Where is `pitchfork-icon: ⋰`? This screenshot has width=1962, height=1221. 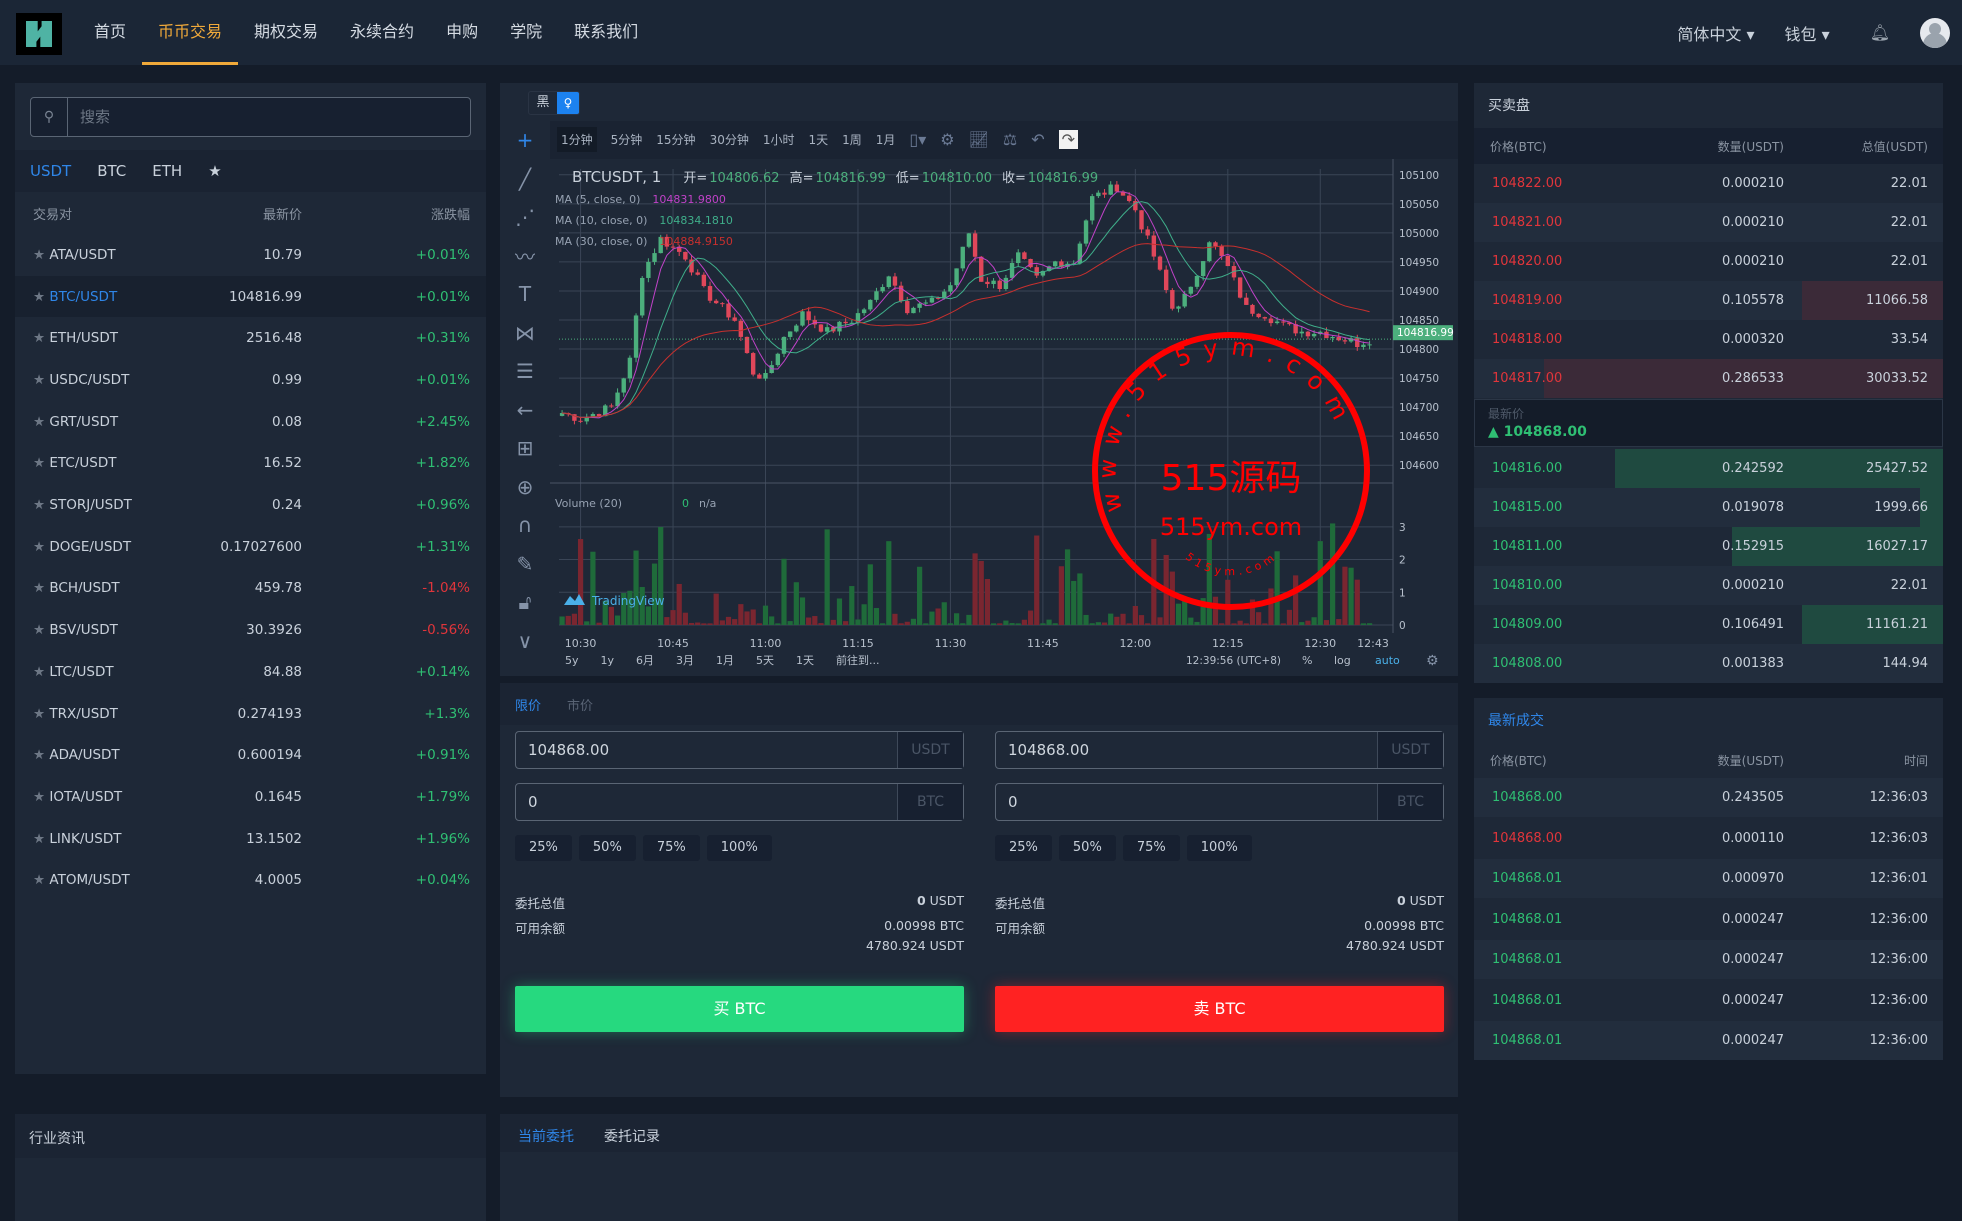 pitchfork-icon: ⋰ is located at coordinates (525, 217).